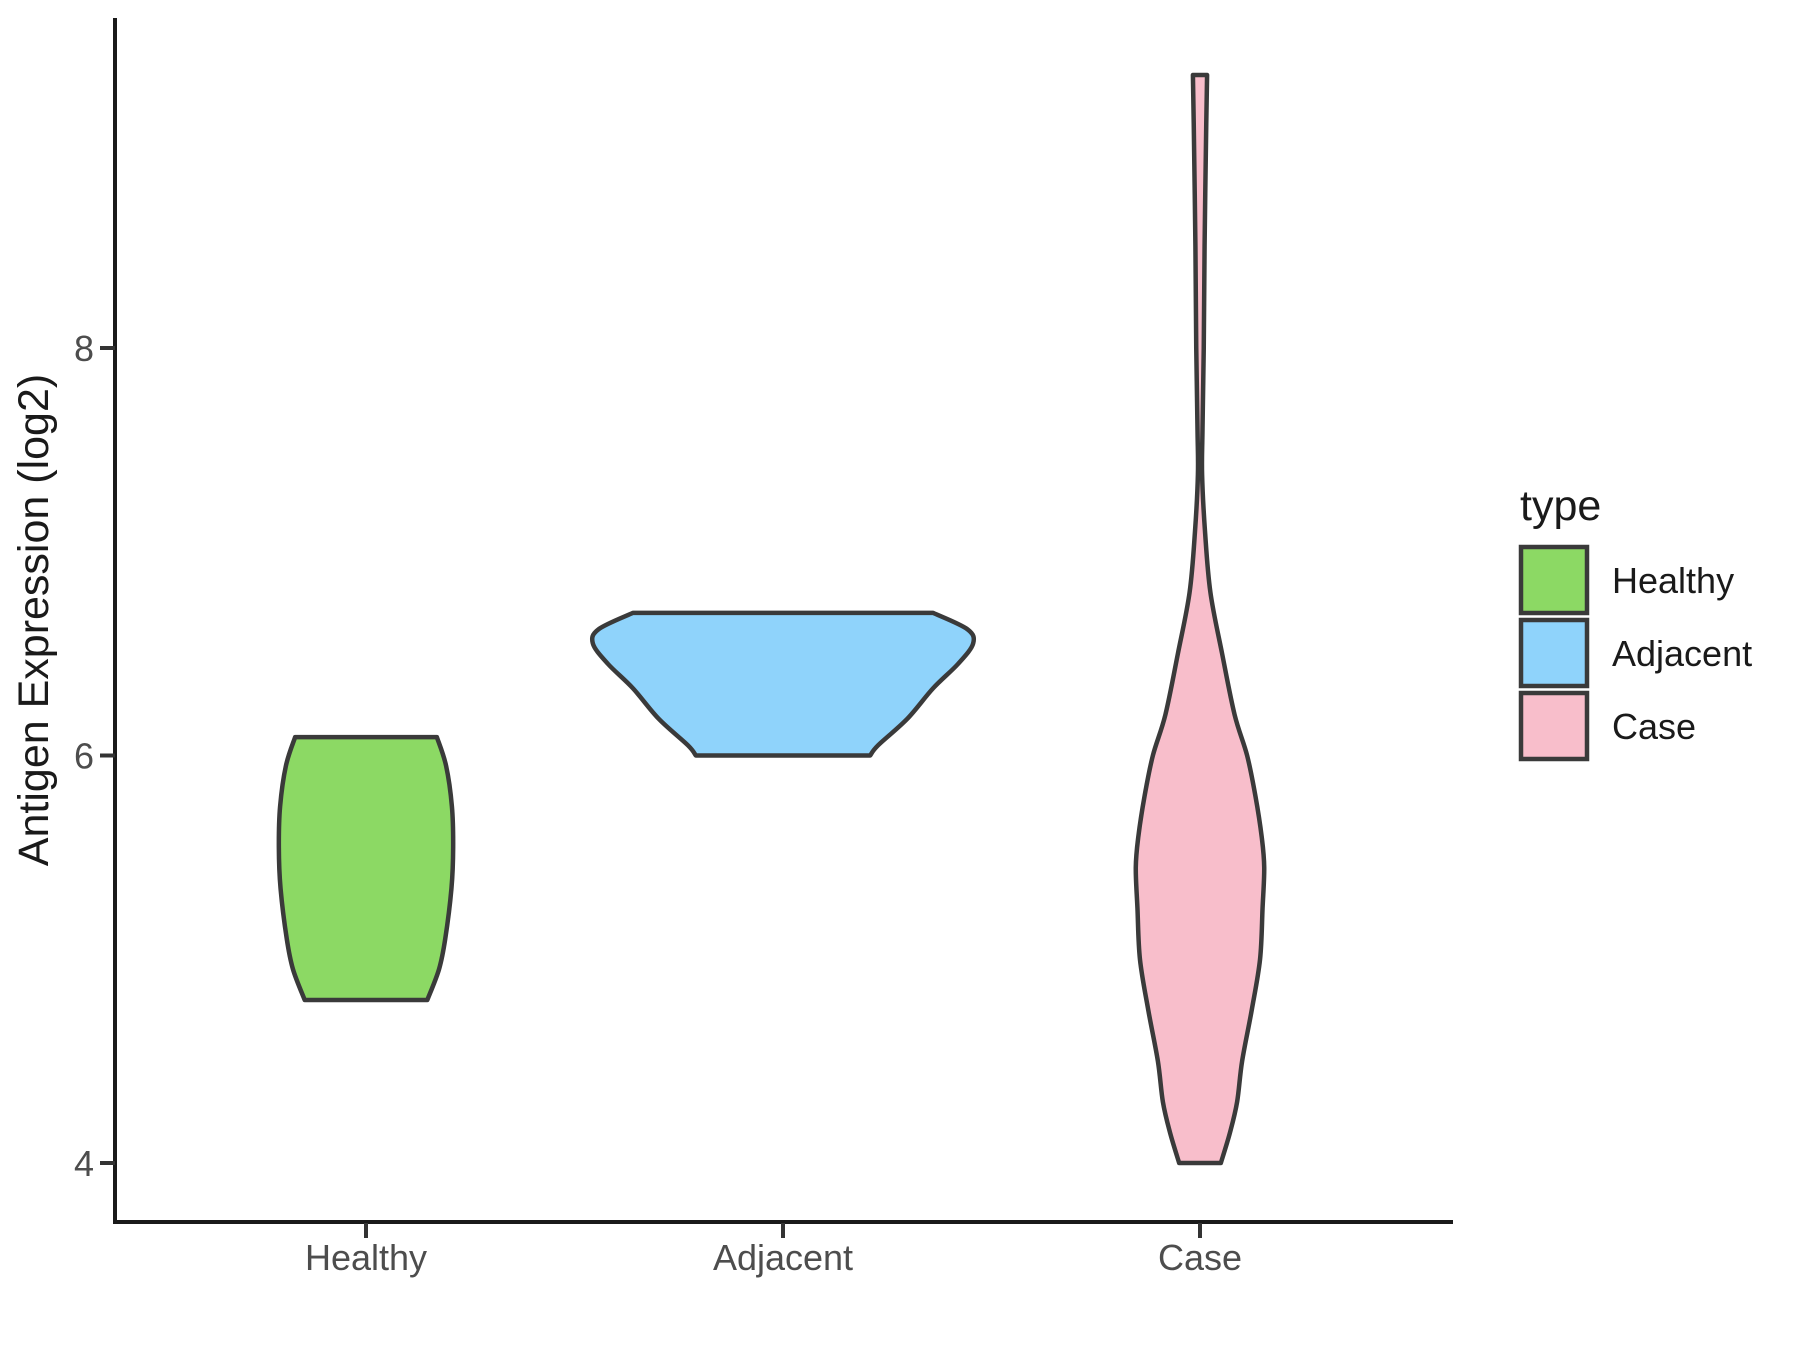 This screenshot has width=1800, height=1350. I want to click on y-tick-label-6: 6, so click(84, 756).